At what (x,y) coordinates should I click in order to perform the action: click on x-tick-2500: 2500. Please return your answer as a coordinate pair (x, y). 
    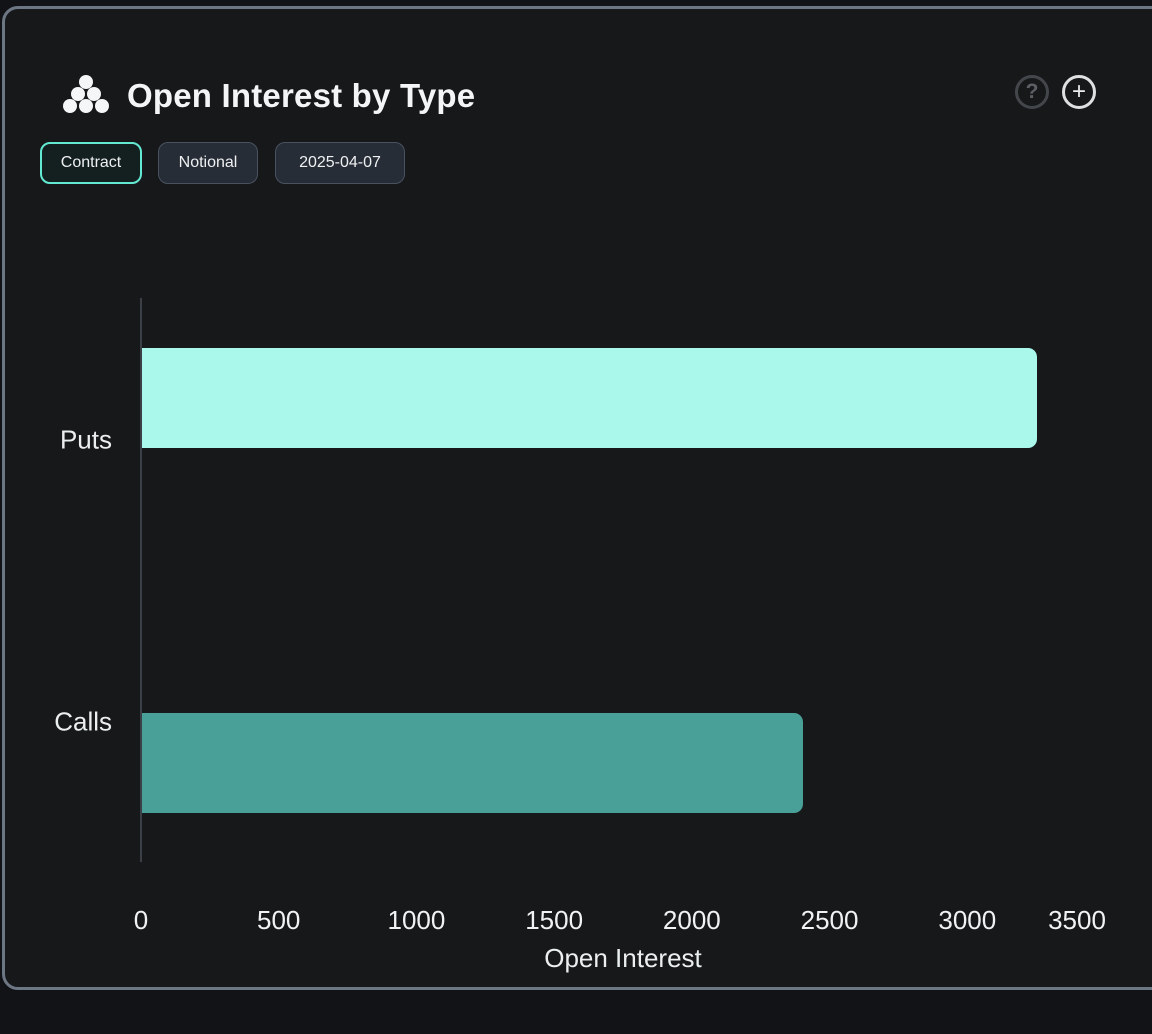
    Looking at the image, I should click on (829, 920).